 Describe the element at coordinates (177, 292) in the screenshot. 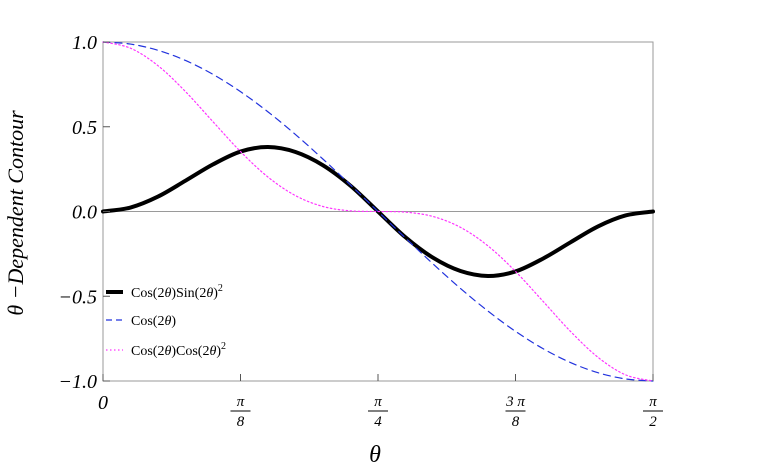

I see `legend-label-1: Cos(2θ)Sin(2θ)2` at that location.